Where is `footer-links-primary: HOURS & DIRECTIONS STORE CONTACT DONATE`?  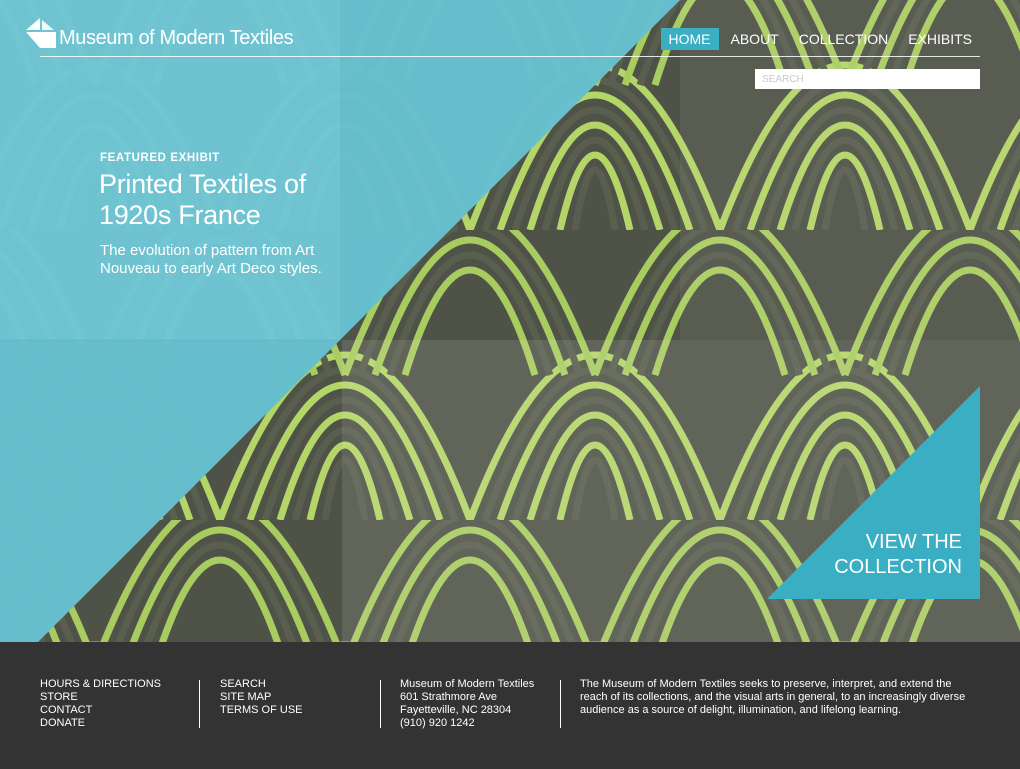
footer-links-primary: HOURS & DIRECTIONS STORE CONTACT DONATE is located at coordinates (100, 704).